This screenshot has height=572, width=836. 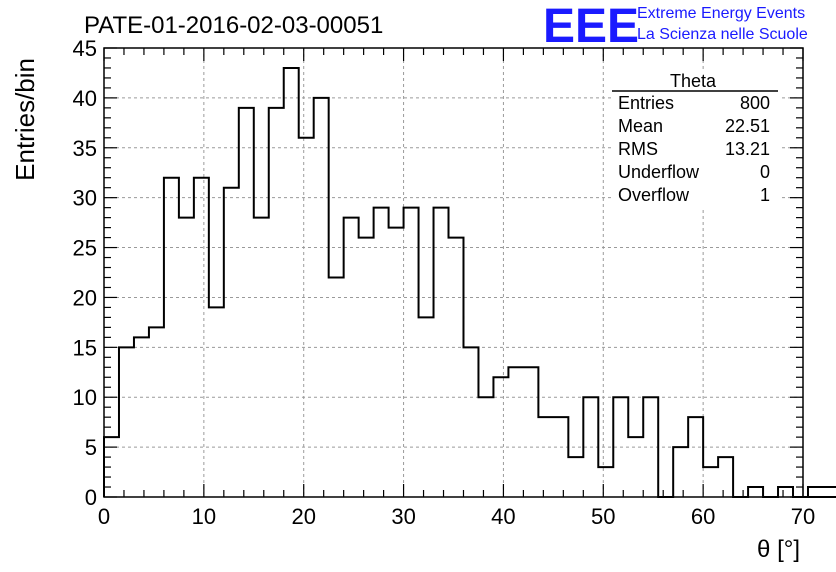 I want to click on stats-value: 0, so click(x=765, y=172).